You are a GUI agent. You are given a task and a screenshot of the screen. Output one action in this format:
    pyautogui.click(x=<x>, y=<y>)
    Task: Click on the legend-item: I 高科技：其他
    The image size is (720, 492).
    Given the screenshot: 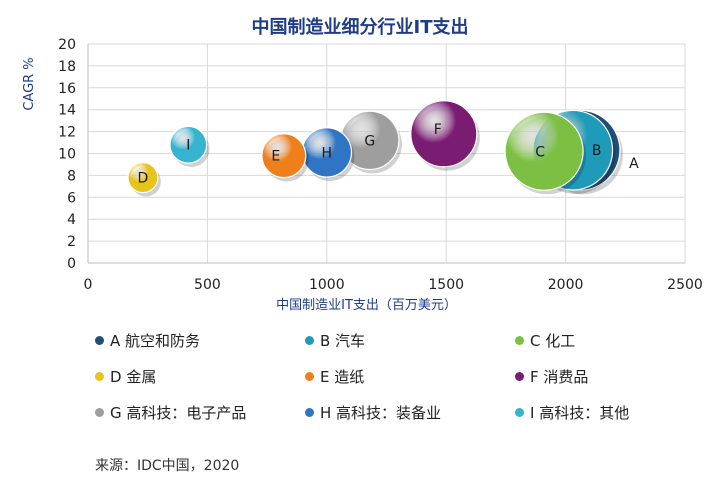 What is the action you would take?
    pyautogui.click(x=605, y=412)
    